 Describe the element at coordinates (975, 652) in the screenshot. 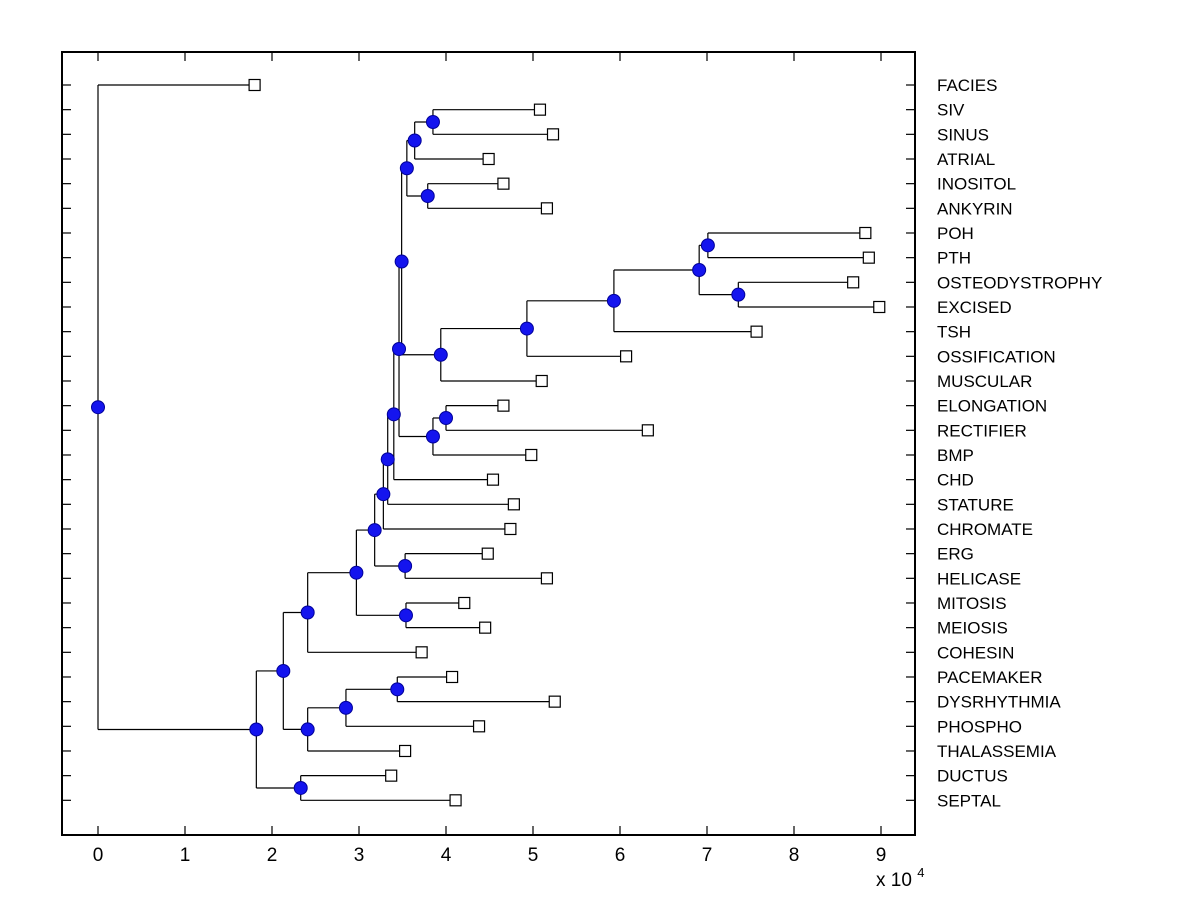

I see `leaf-label: COHESIN` at that location.